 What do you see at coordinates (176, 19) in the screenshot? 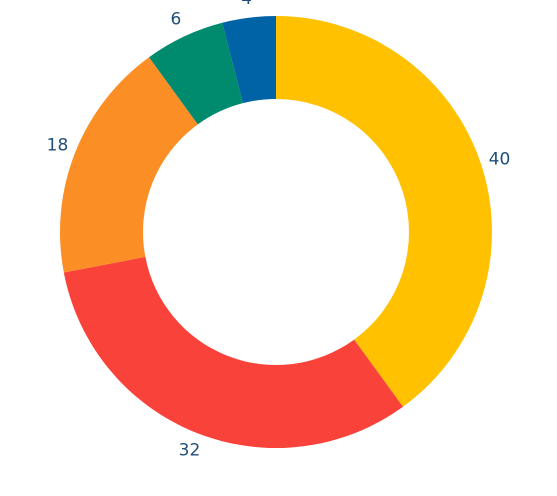
I see `slice-label-3: 6` at bounding box center [176, 19].